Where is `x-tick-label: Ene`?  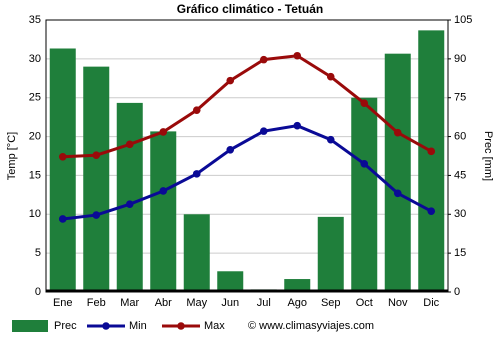
x-tick-label: Ene is located at coordinates (63, 303).